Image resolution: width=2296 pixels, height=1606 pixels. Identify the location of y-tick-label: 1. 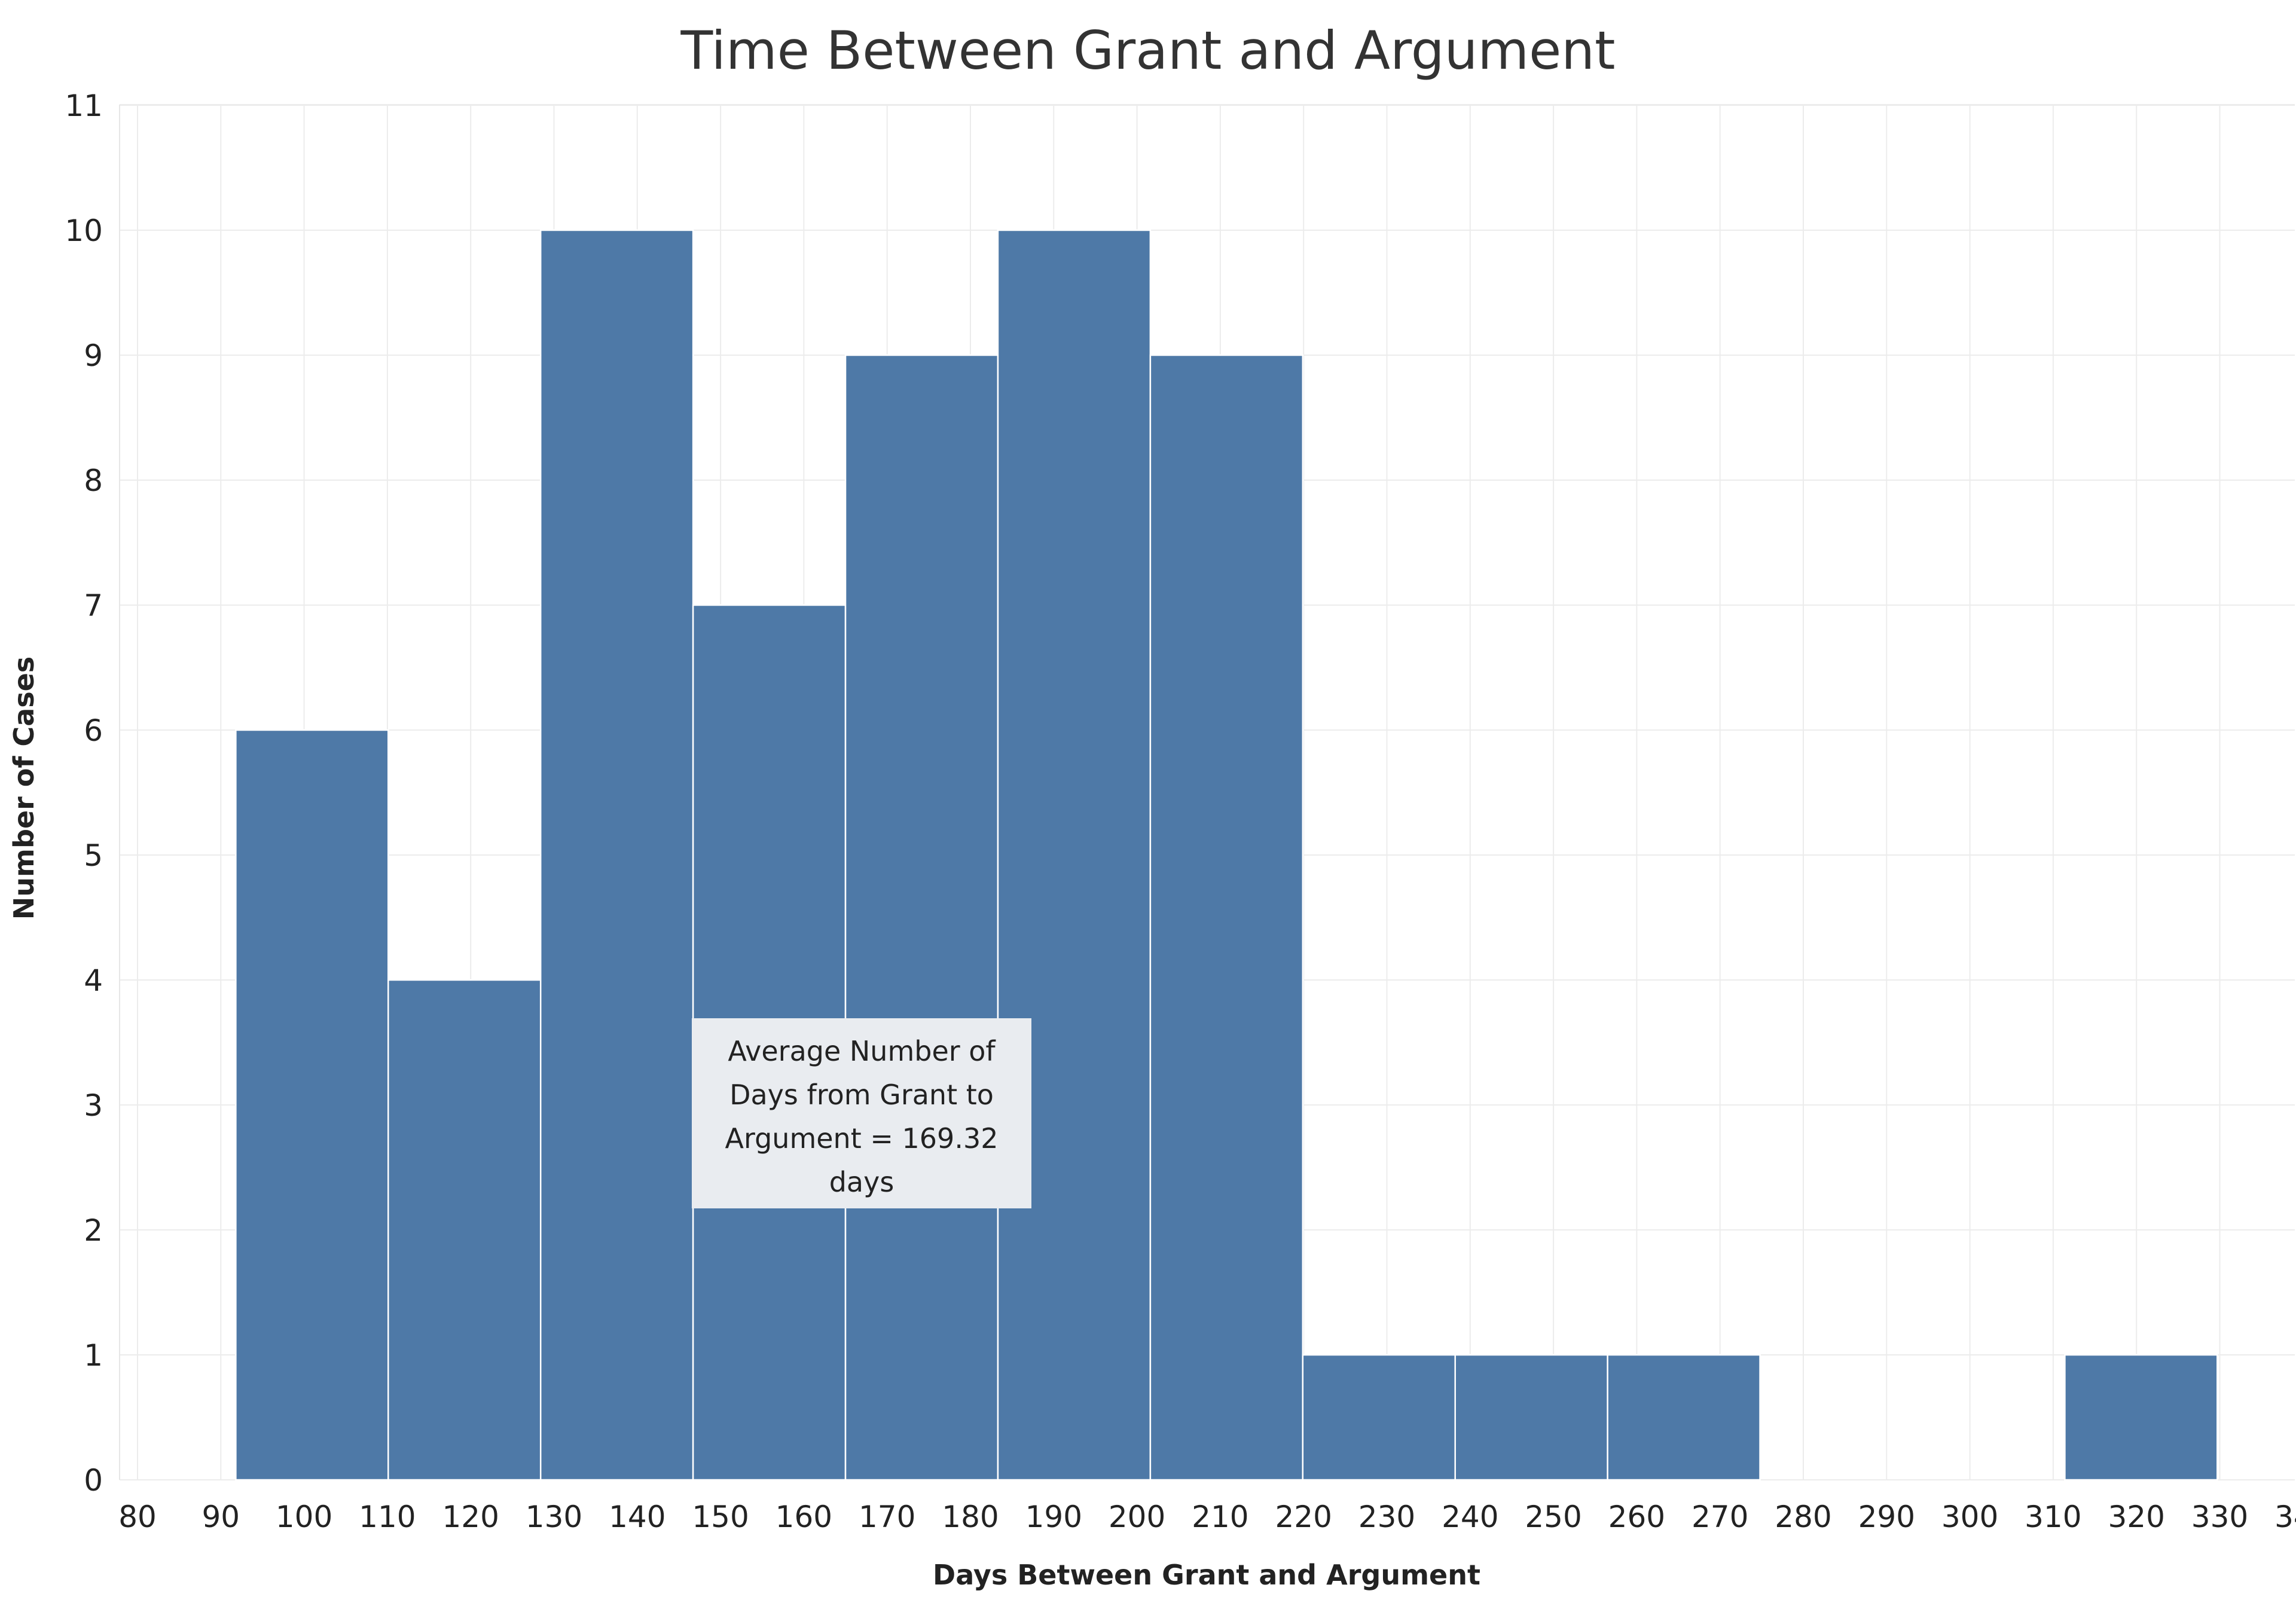
(93, 1355).